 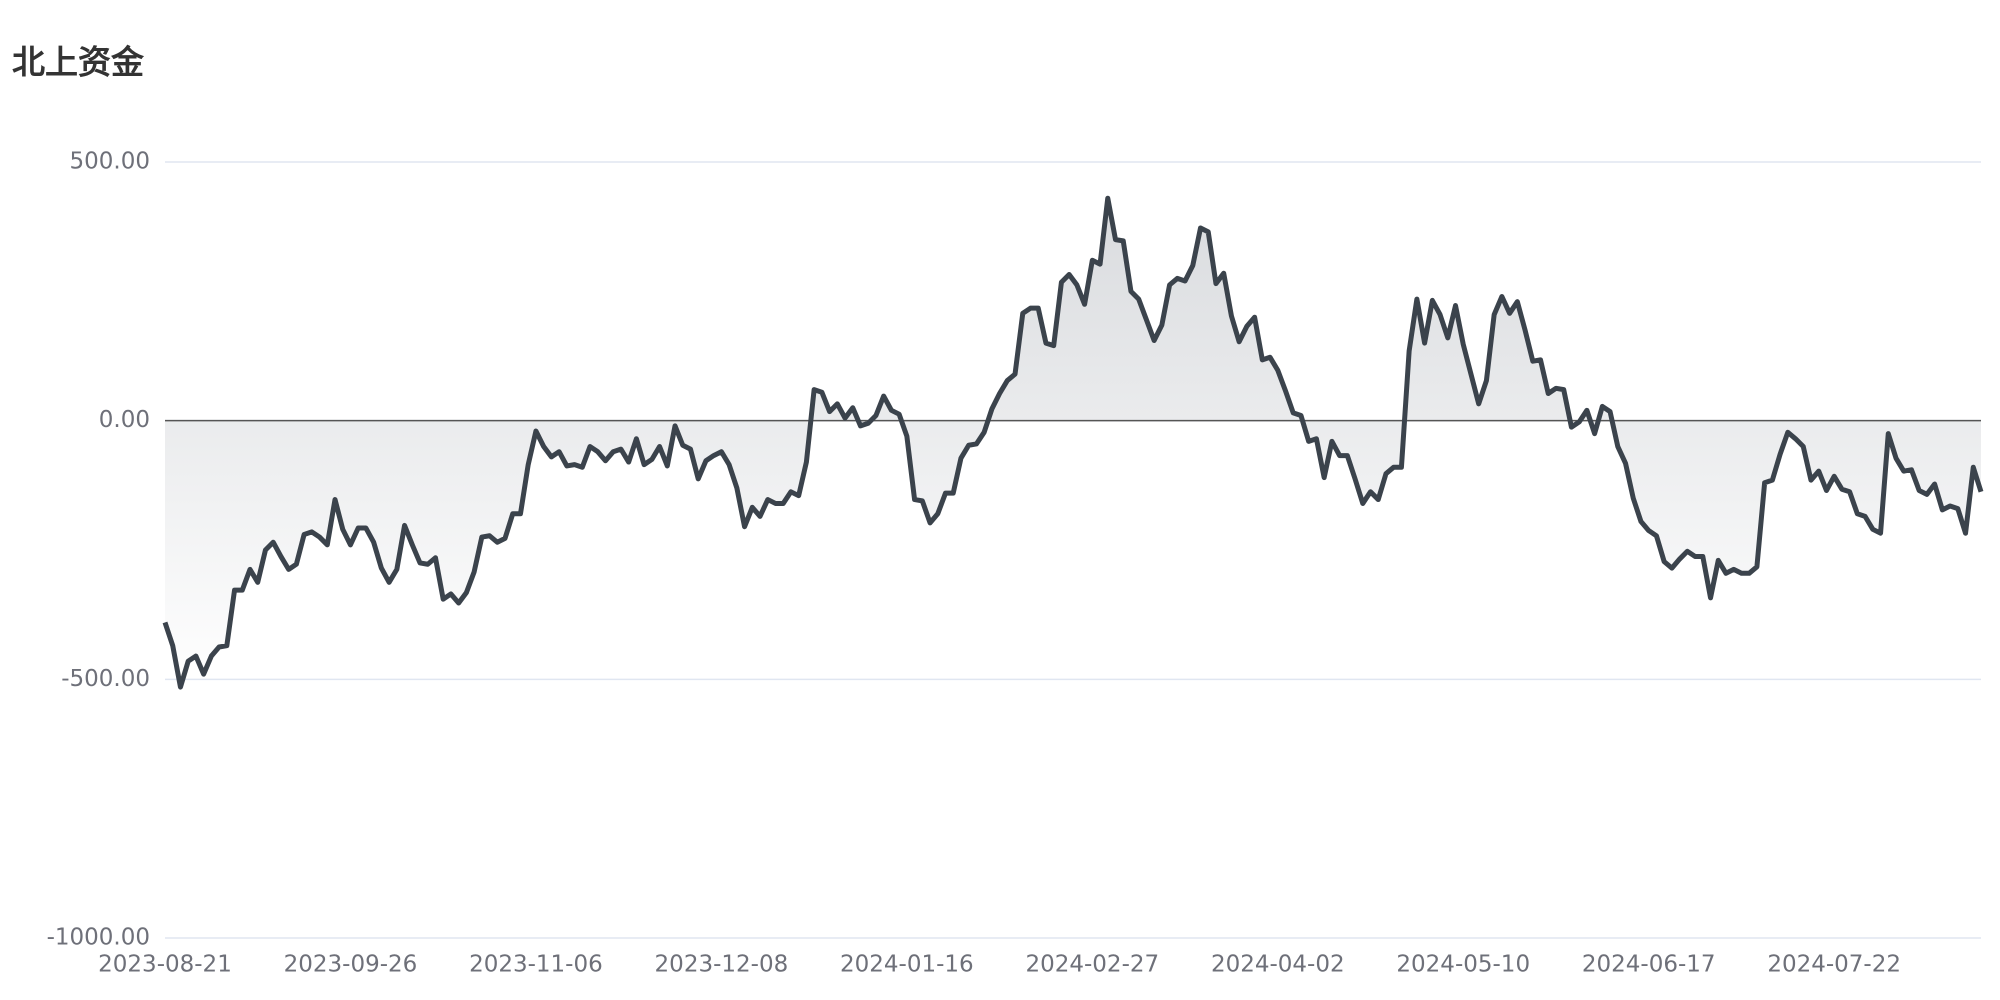 I want to click on x-tick-label: 2023-12-08, so click(x=722, y=965).